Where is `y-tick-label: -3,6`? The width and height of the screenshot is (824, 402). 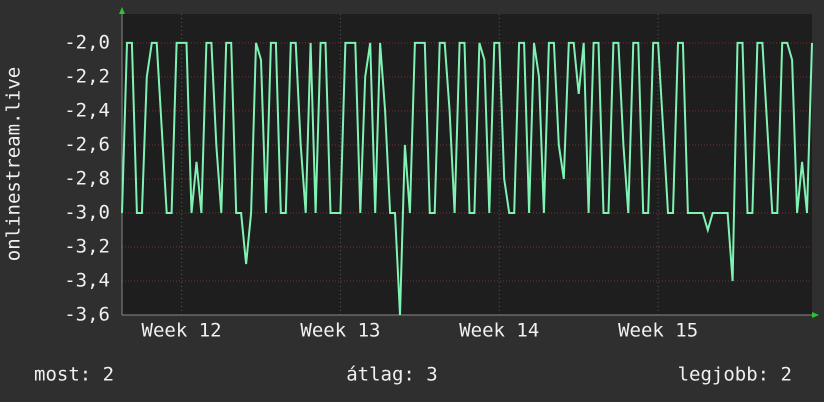
y-tick-label: -3,6 is located at coordinates (87, 315).